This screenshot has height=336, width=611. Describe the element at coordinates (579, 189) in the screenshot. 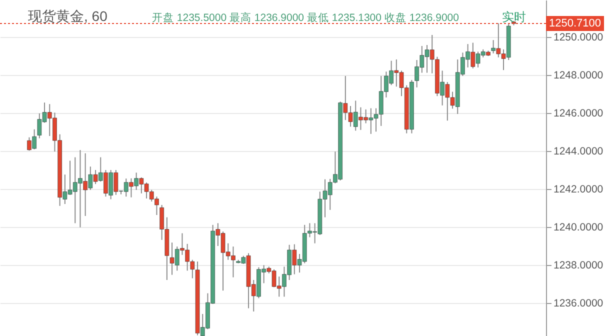

I see `y-tick-label: 1242.0000` at that location.